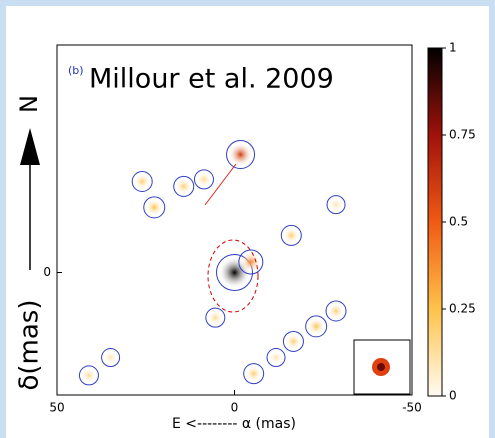 The height and width of the screenshot is (438, 495). I want to click on beam-core, so click(381, 367).